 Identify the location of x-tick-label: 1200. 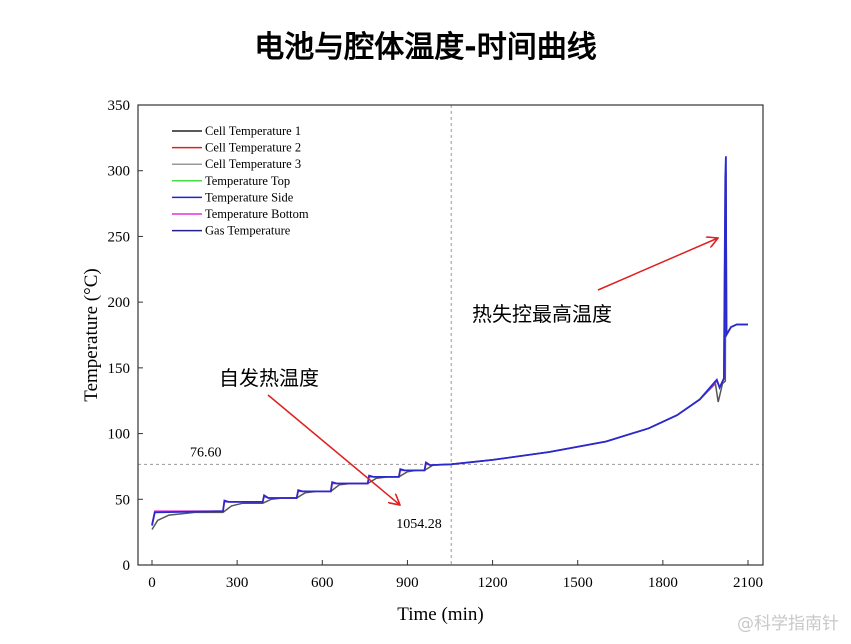
(493, 583).